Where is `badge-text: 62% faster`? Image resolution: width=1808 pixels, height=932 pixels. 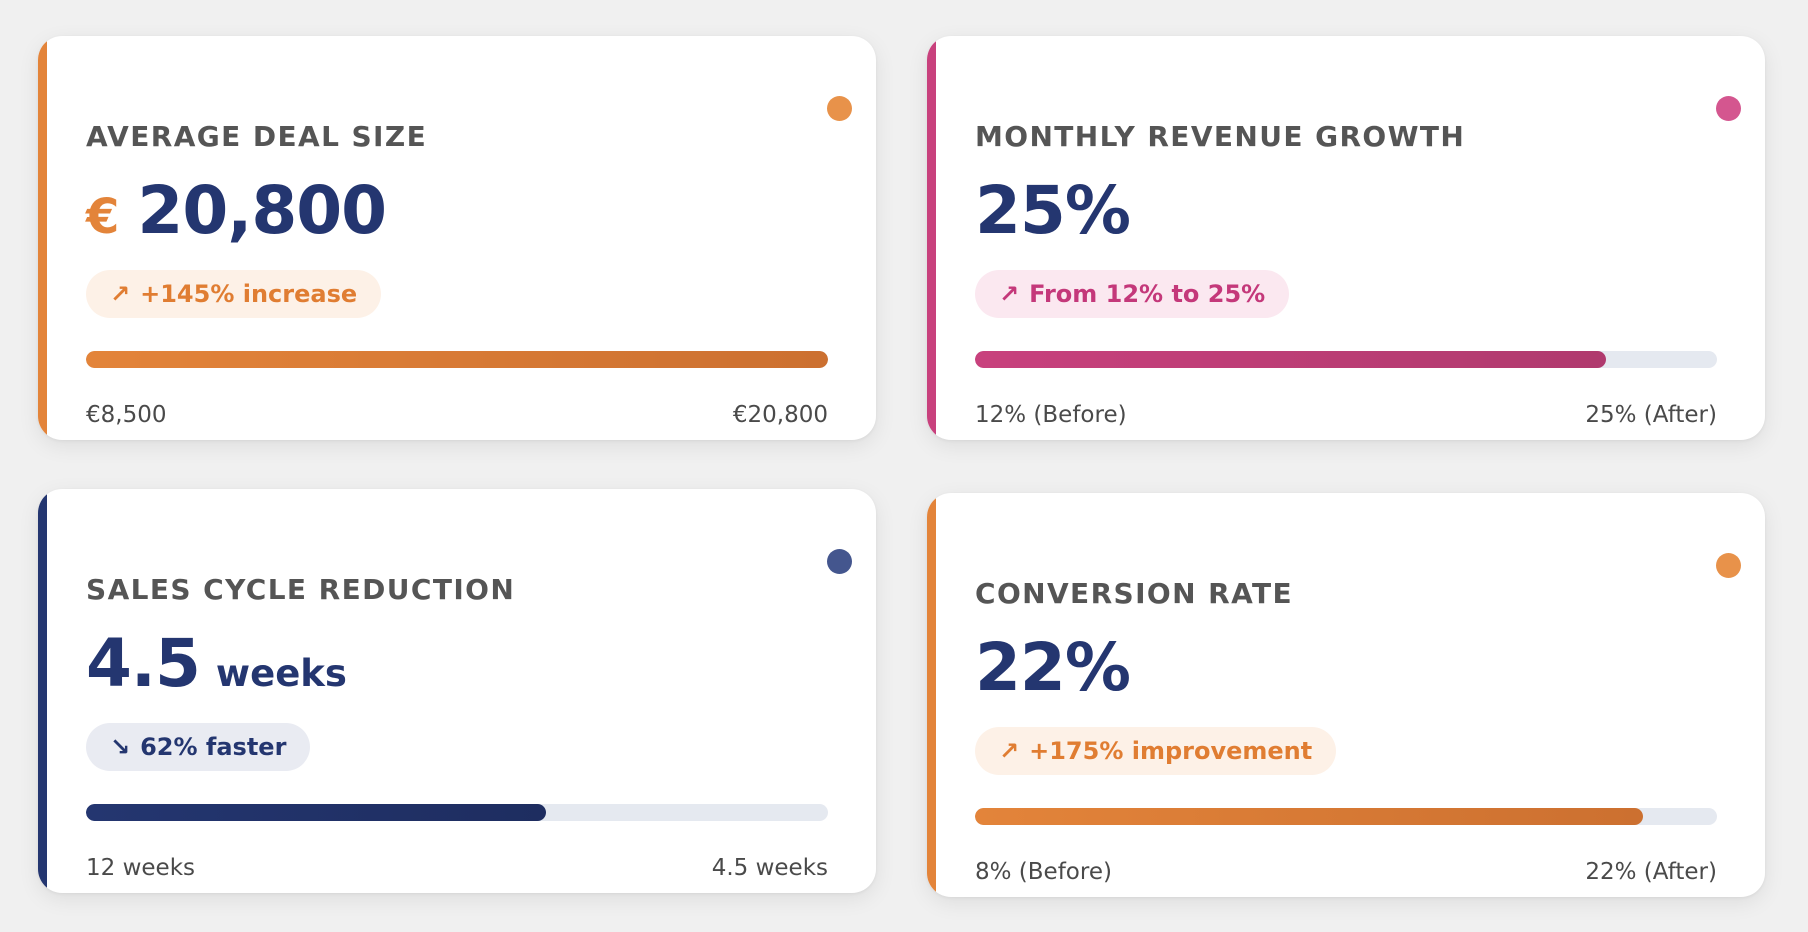
badge-text: 62% faster is located at coordinates (213, 747).